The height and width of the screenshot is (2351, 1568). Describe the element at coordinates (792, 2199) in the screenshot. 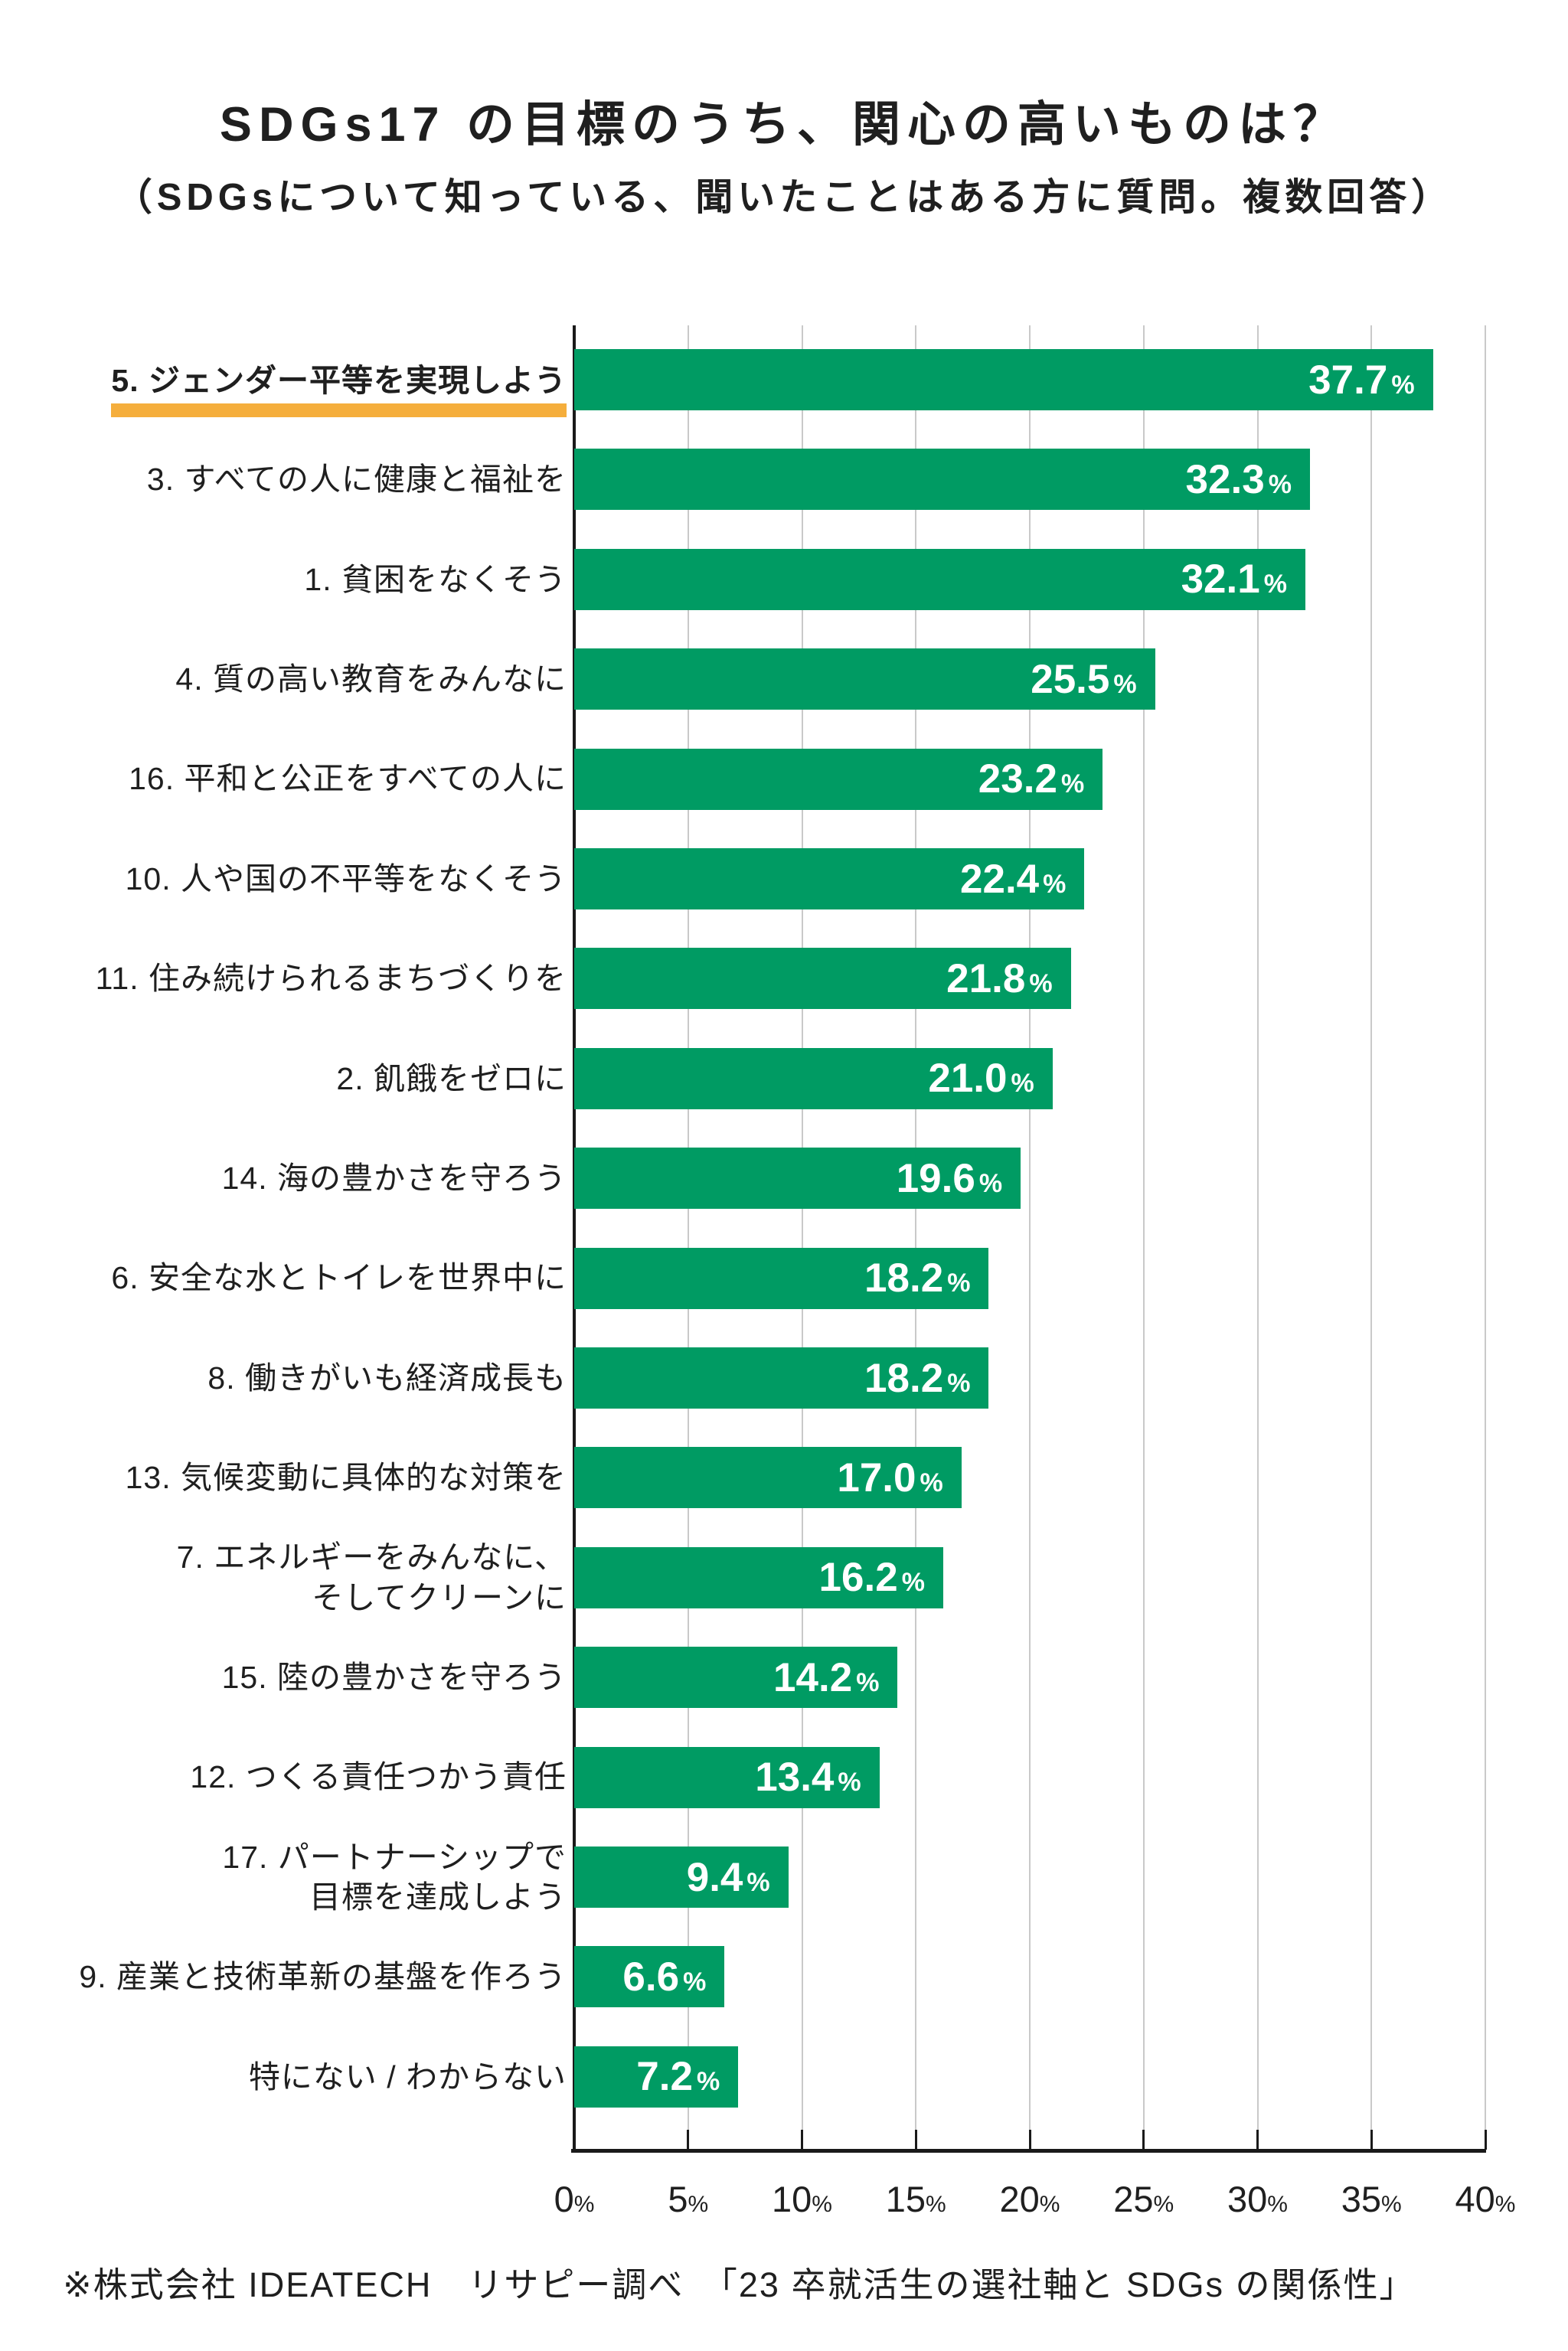

I see `axis-tick-number: 10` at that location.